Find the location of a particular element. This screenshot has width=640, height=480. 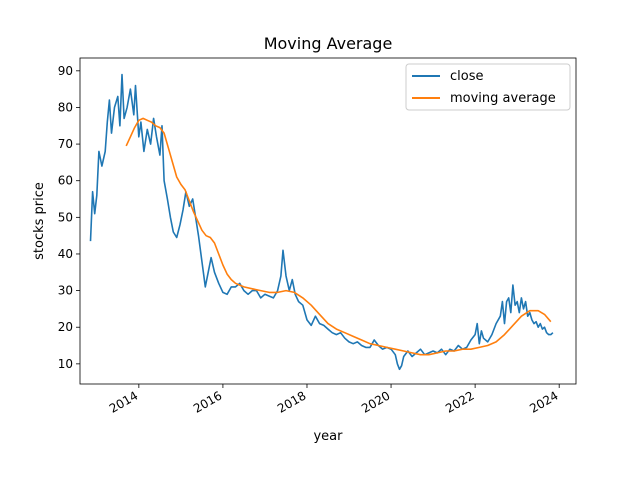

legend-box is located at coordinates (488, 87).